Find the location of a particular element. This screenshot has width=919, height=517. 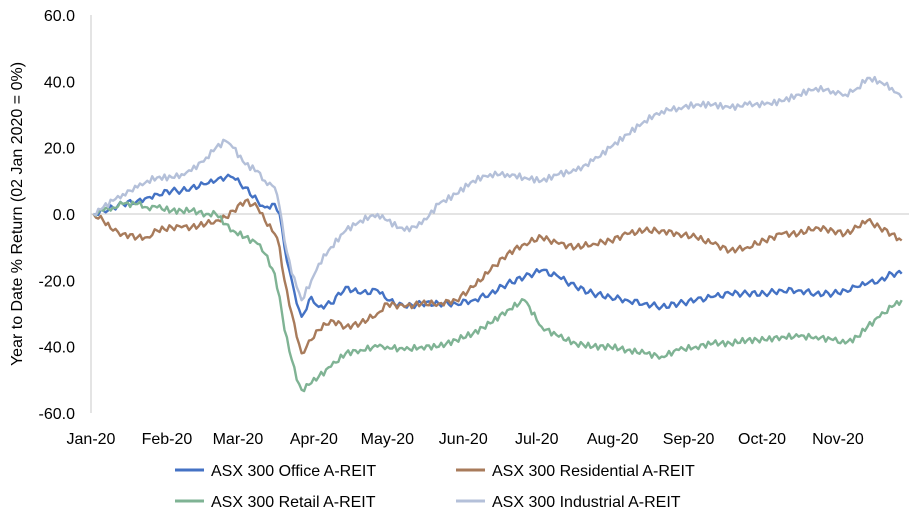

y-tick-label: -40.0 is located at coordinates (57, 348).